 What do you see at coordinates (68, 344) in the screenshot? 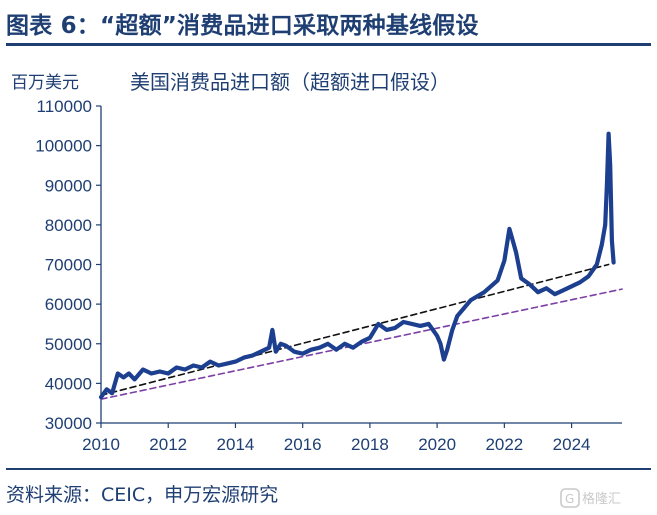
I see `y-tick-label: 50000` at bounding box center [68, 344].